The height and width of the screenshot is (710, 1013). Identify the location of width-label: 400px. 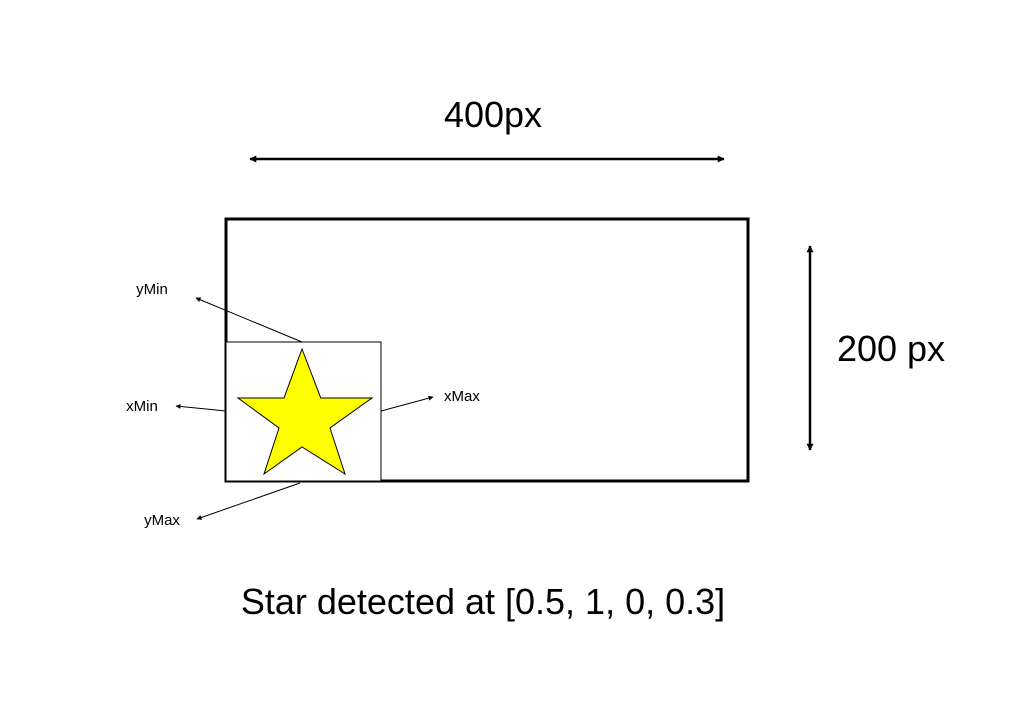
(493, 114).